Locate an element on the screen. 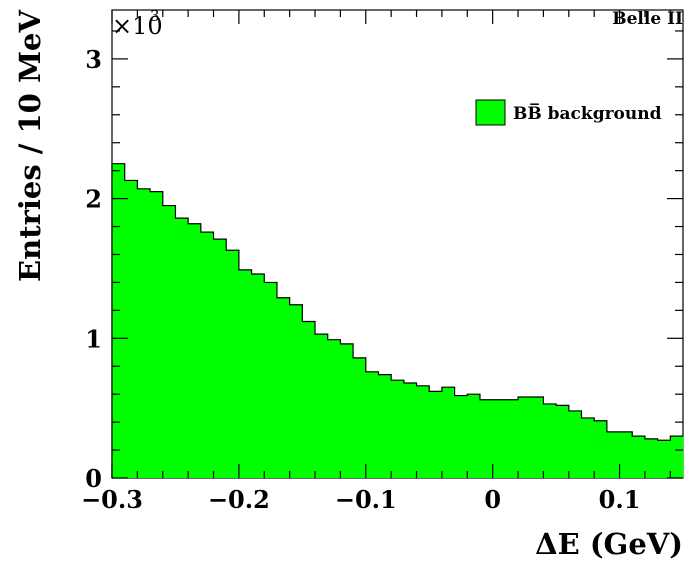 The height and width of the screenshot is (564, 687). experiment-label: Belle II is located at coordinates (647, 19).